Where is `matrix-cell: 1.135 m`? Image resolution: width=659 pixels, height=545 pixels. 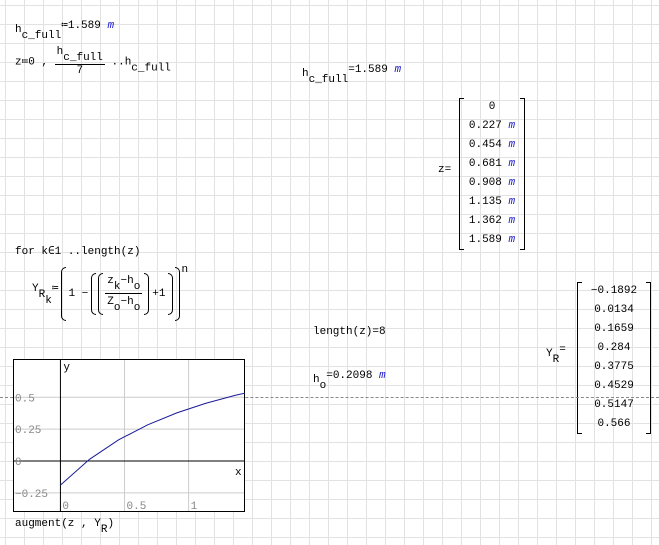 matrix-cell: 1.135 m is located at coordinates (492, 202).